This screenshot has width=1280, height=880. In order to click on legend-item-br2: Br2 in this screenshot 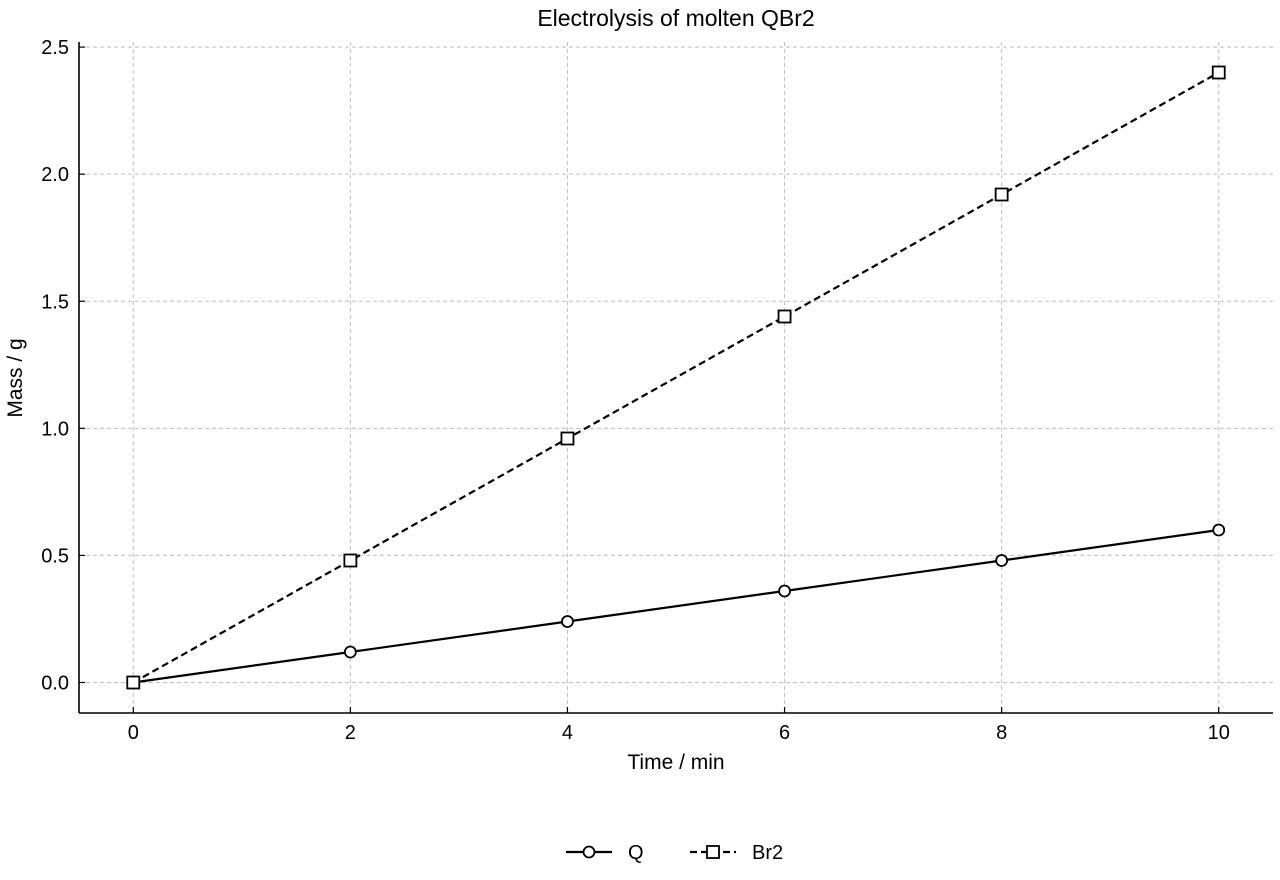, I will do `click(736, 853)`.